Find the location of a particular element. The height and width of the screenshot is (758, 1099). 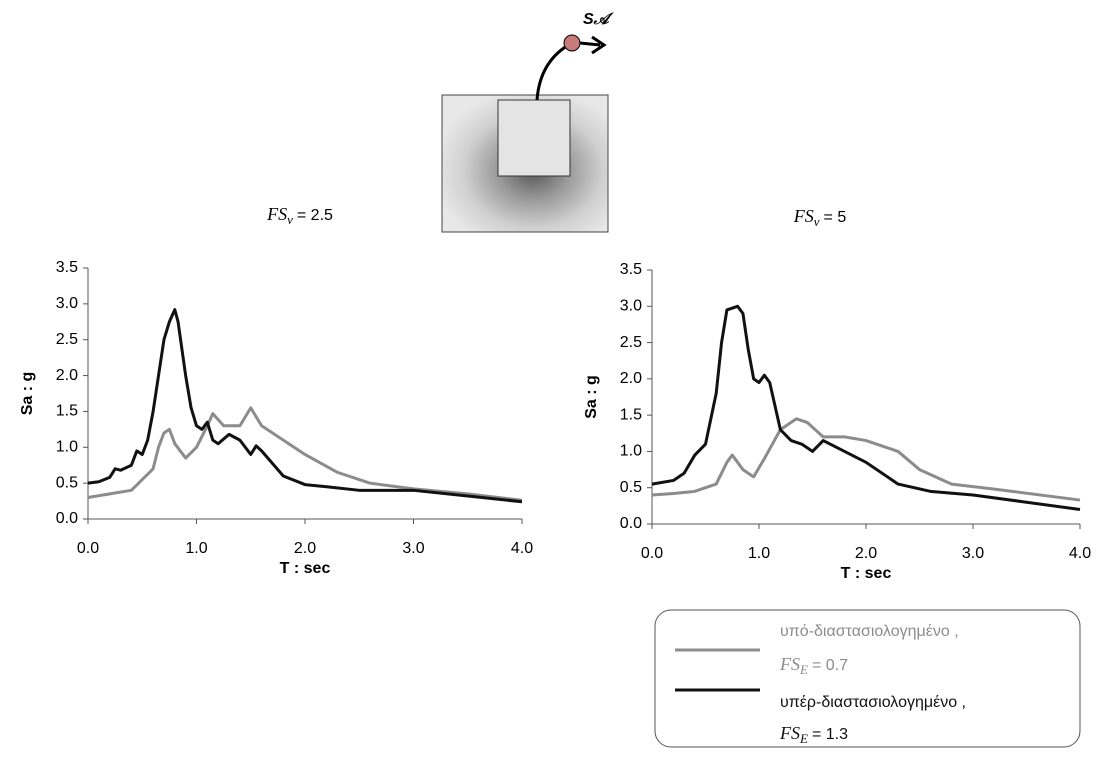

legend-label: υπό-διαστασιολογημένο , is located at coordinates (869, 631).